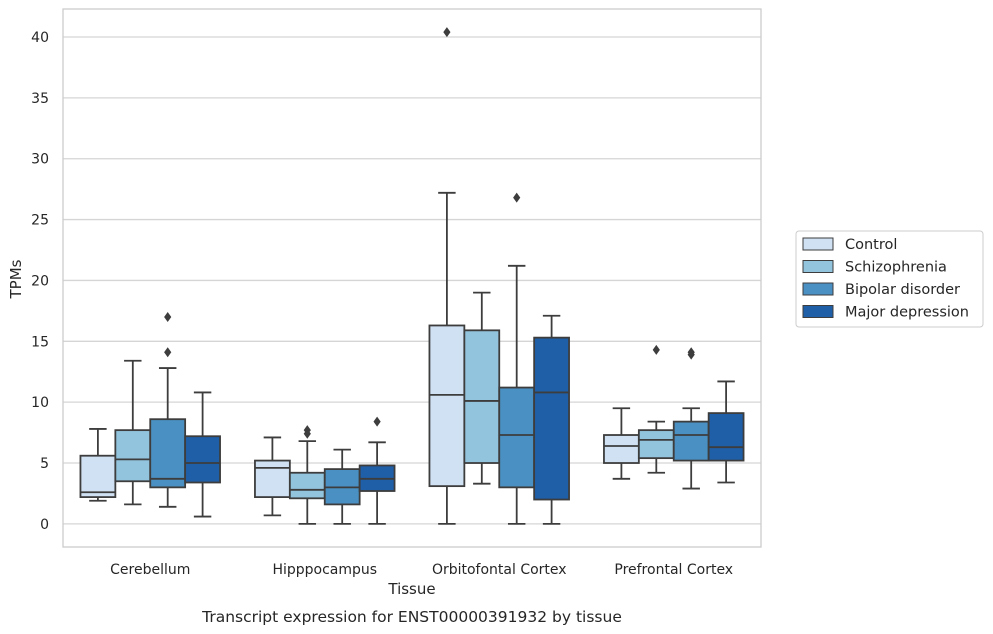 The image size is (993, 634). I want to click on x-tick-label-prefrontal-cortex: Prefrontal Cortex, so click(673, 570).